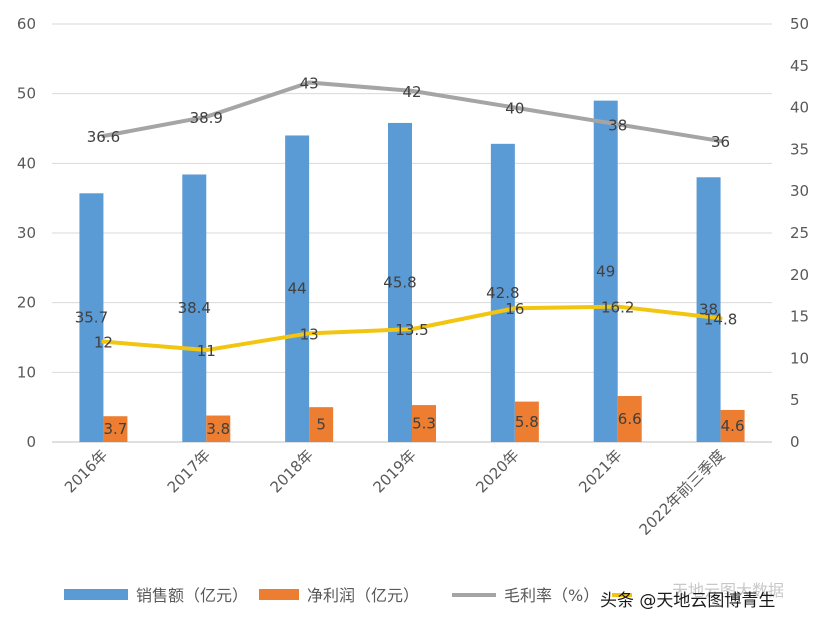  Describe the element at coordinates (26, 163) in the screenshot. I see `y-left-tick-label: 40` at that location.